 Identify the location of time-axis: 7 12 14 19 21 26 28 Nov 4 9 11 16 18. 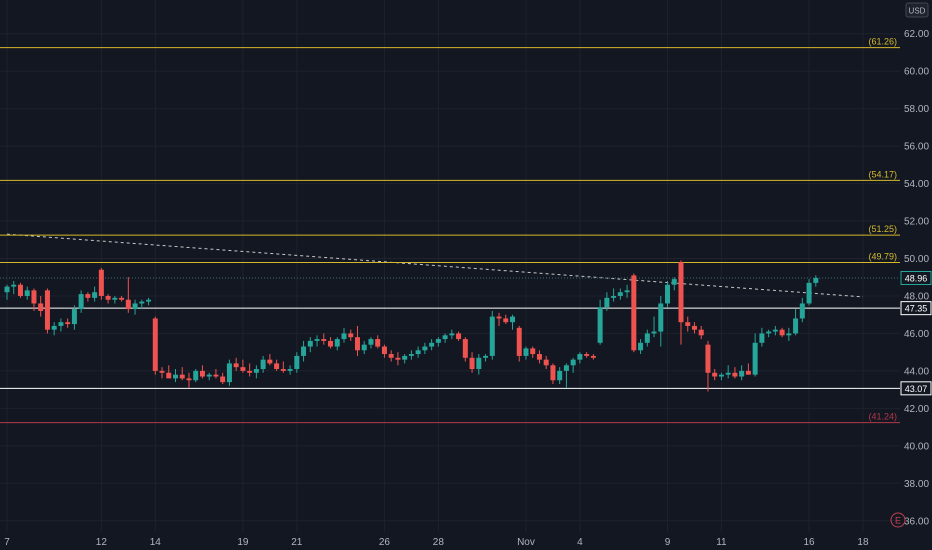
(436, 542).